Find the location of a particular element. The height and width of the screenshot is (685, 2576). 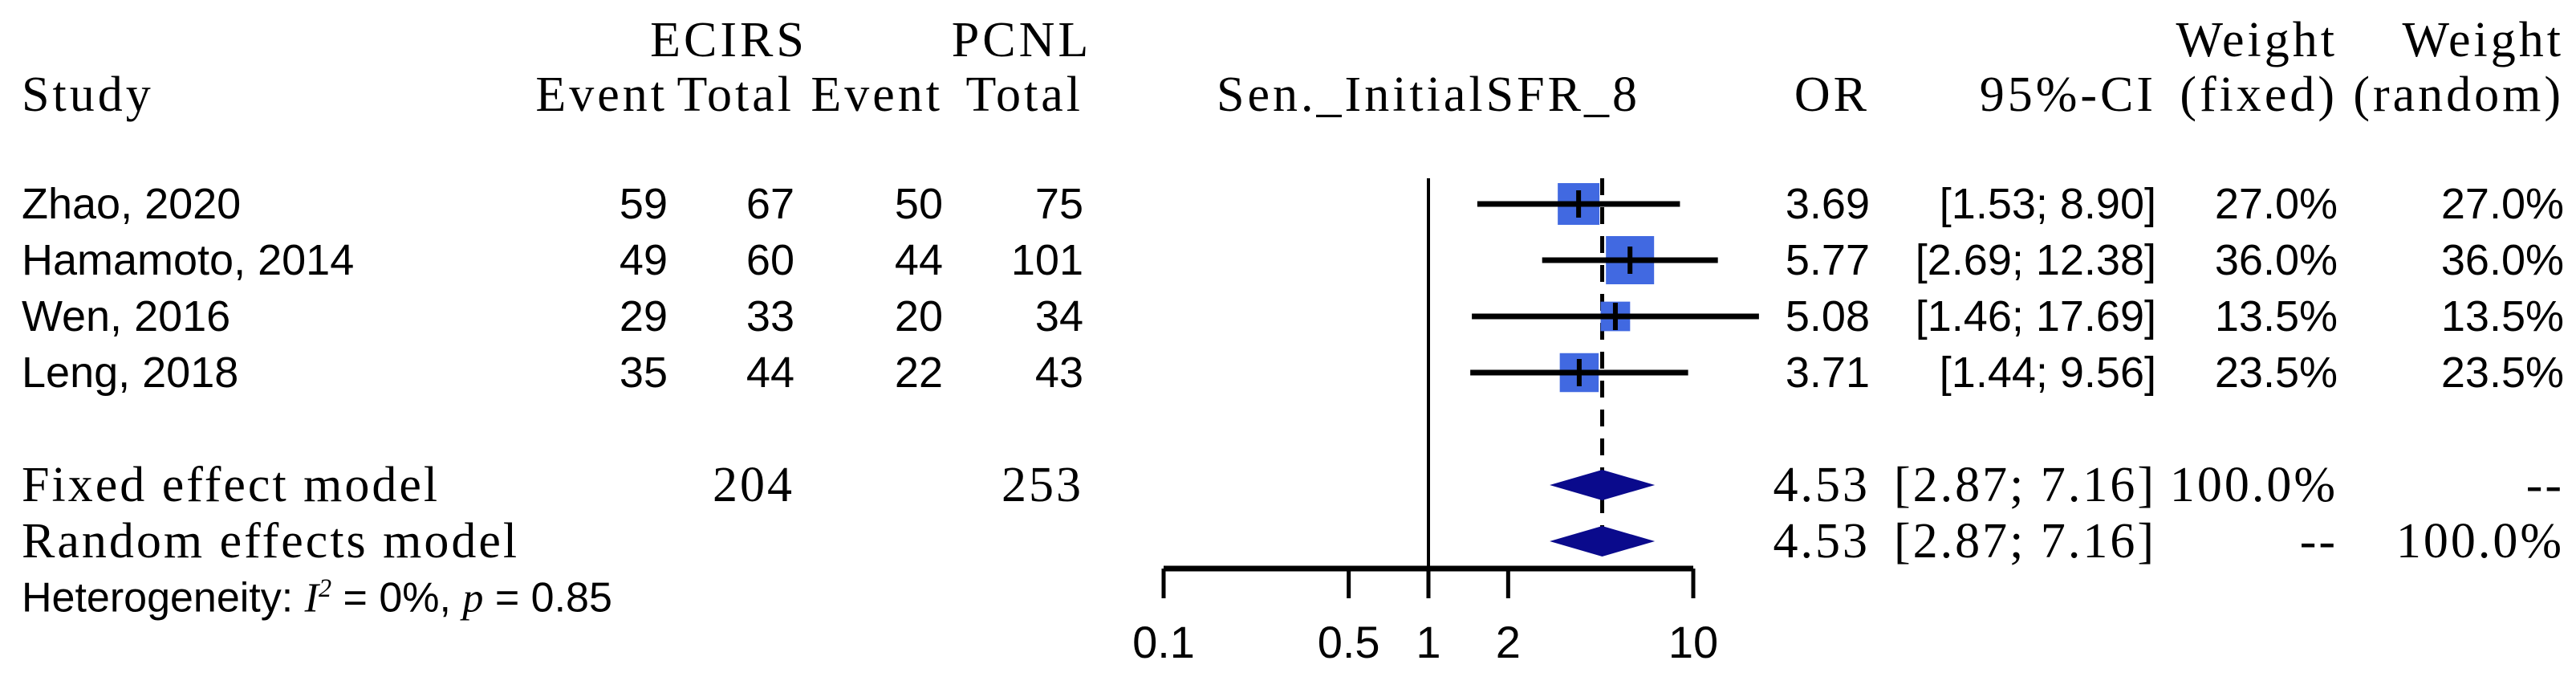

summary-label: Fixed effect model is located at coordinates (232, 485).